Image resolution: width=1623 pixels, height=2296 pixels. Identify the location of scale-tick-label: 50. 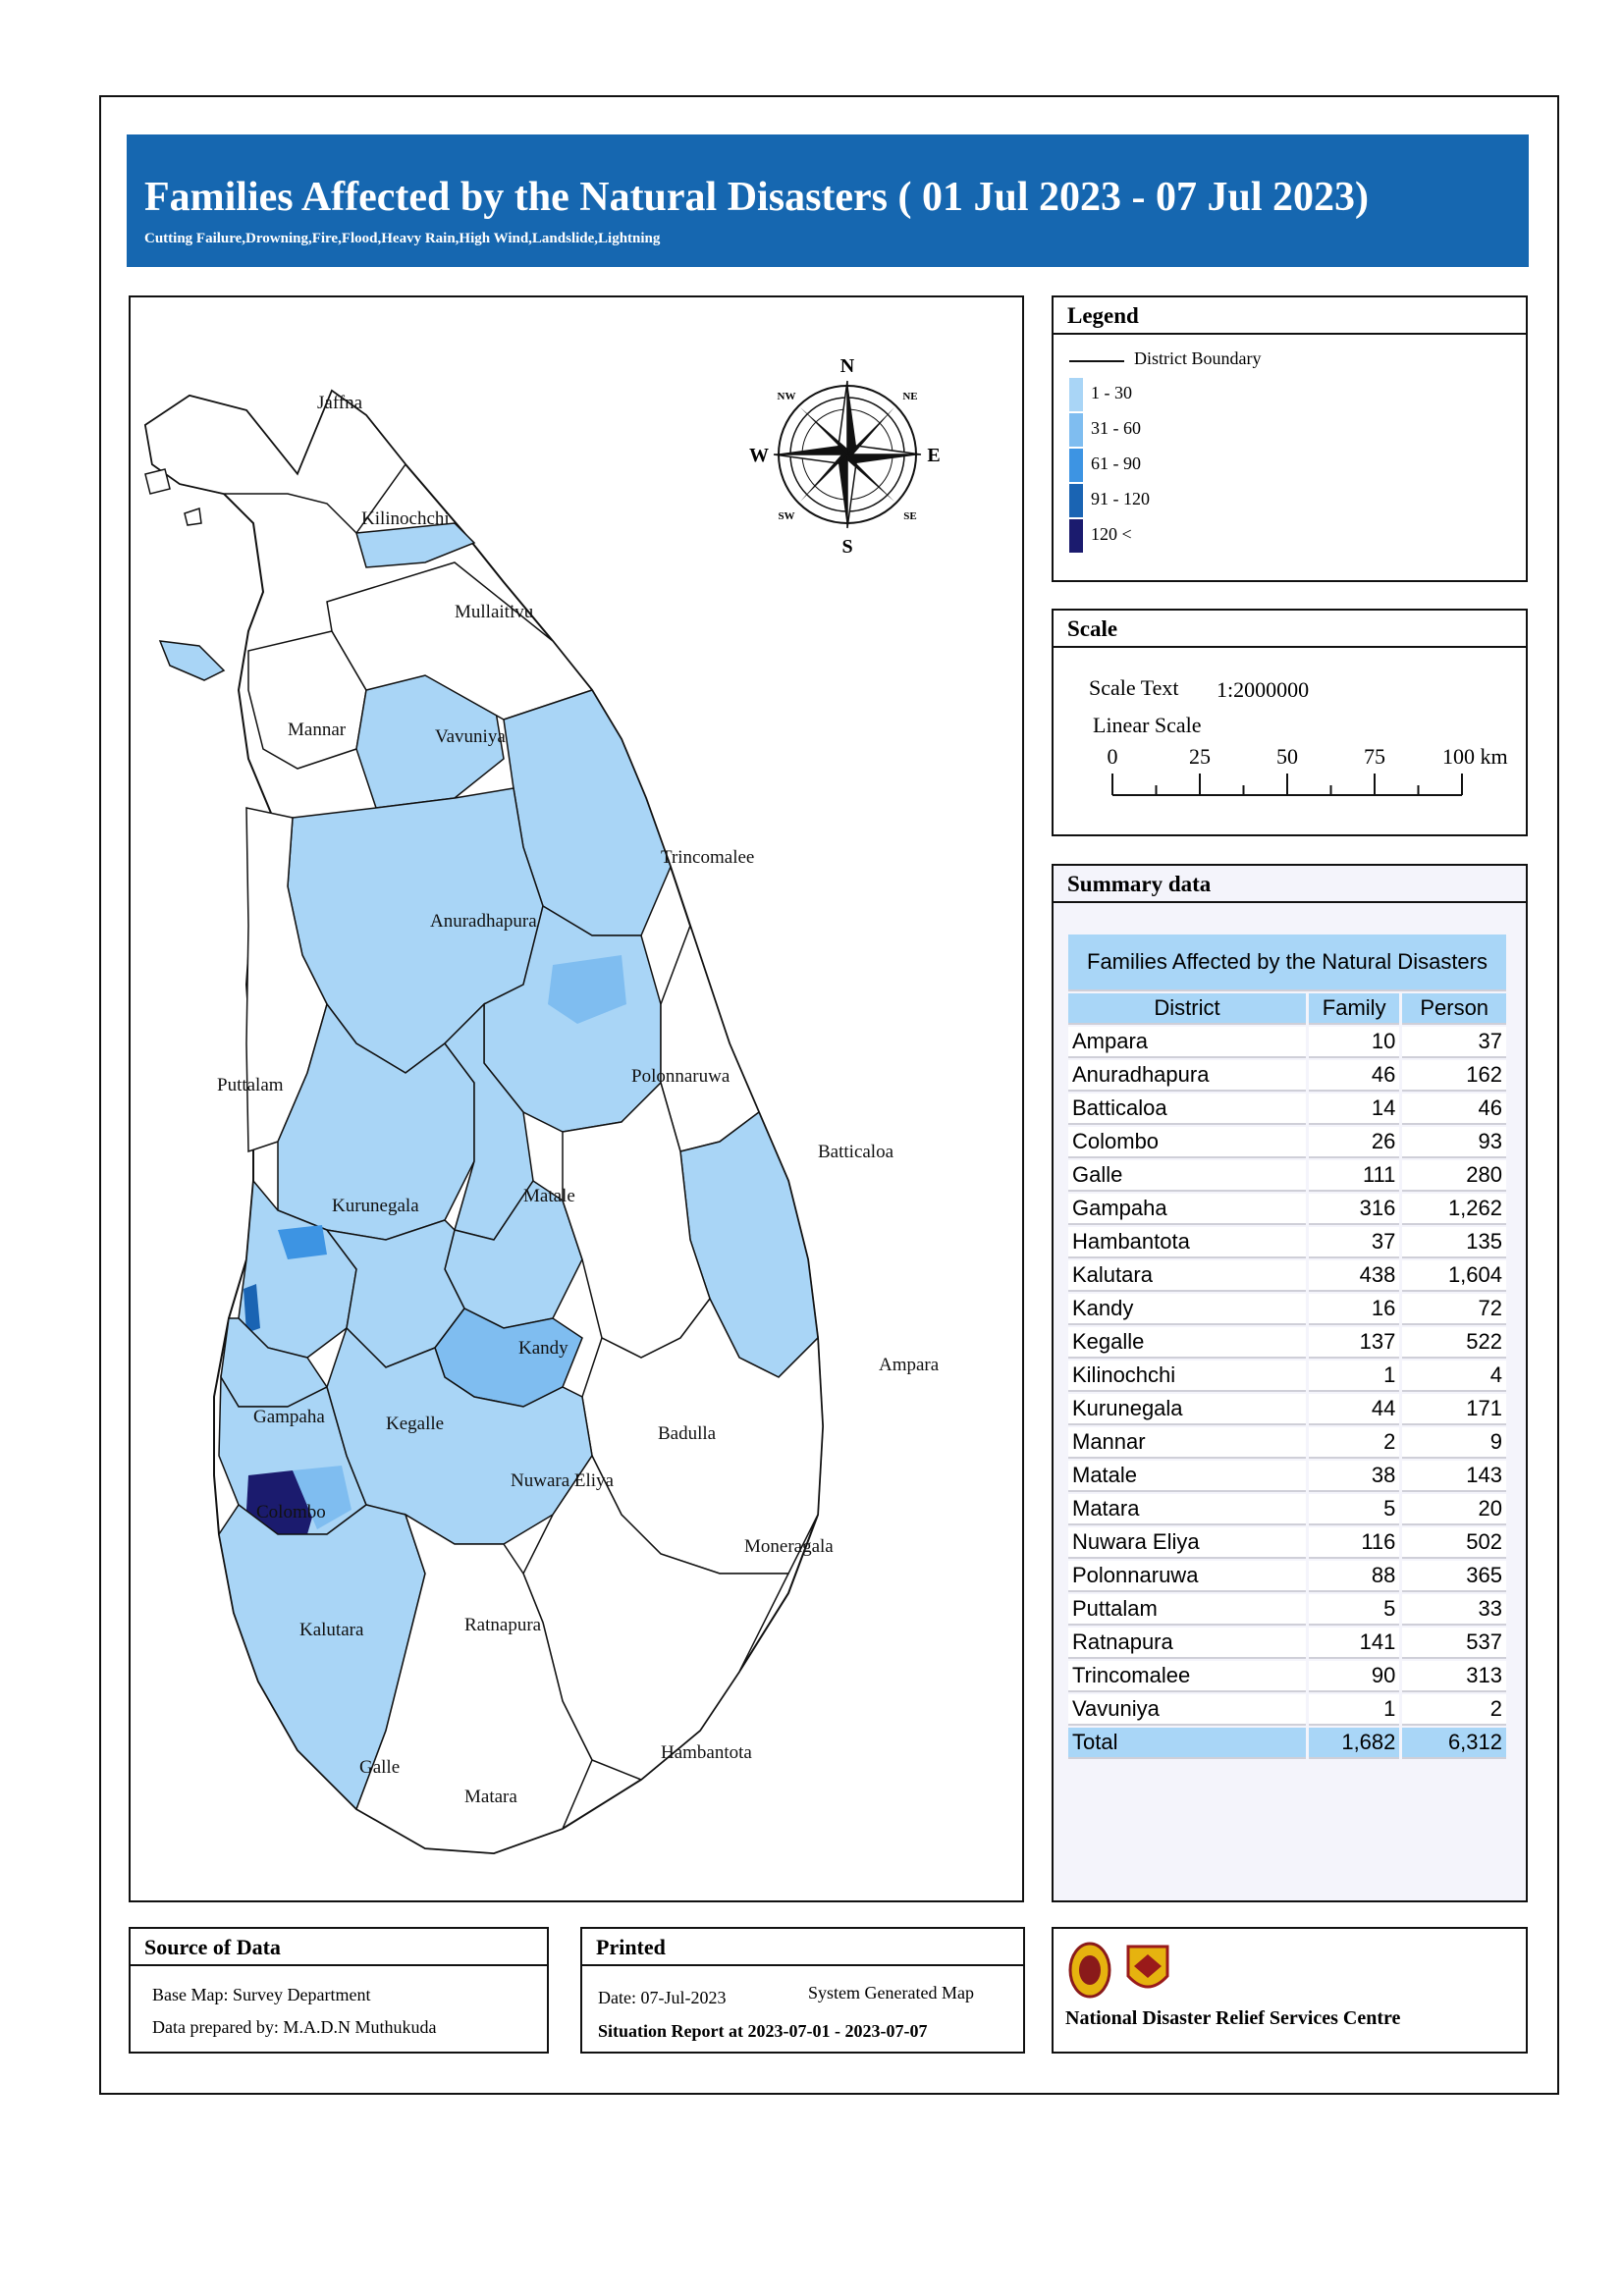
(1287, 756).